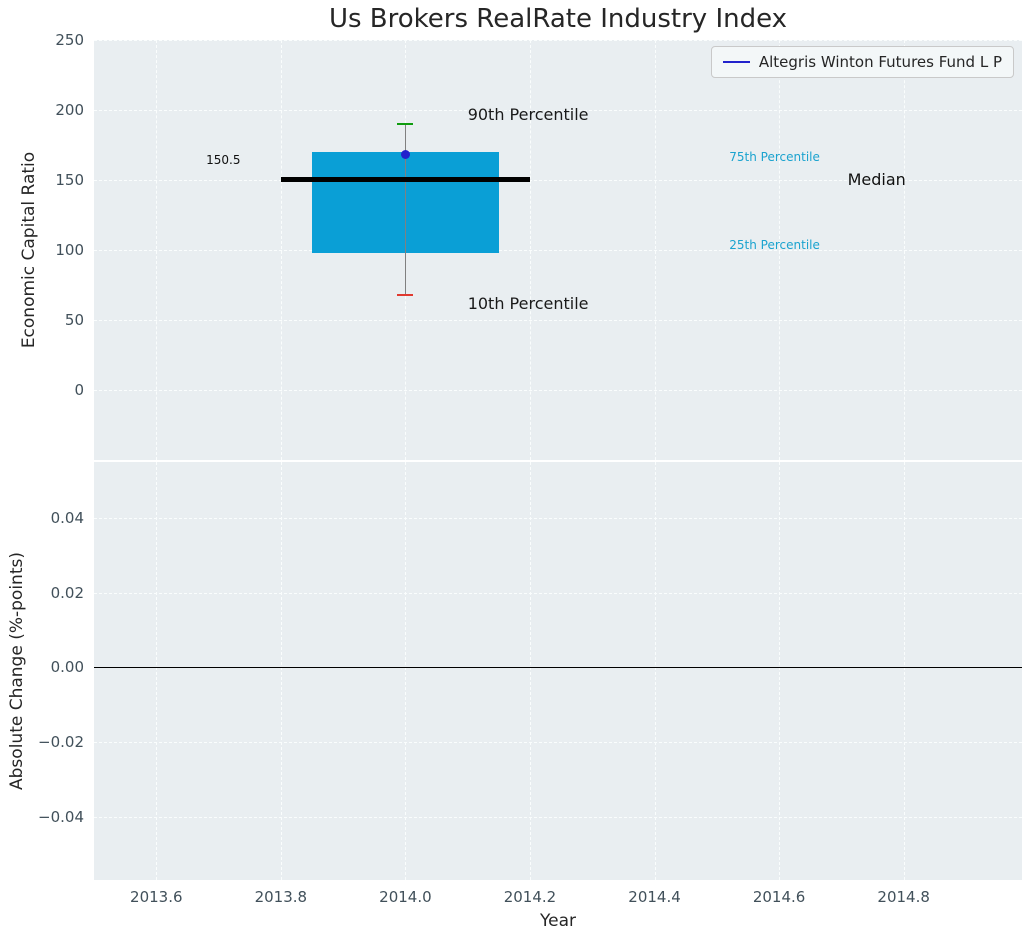 This screenshot has height=942, width=1034. Describe the element at coordinates (223, 160) in the screenshot. I see `annotation: 150.5` at that location.